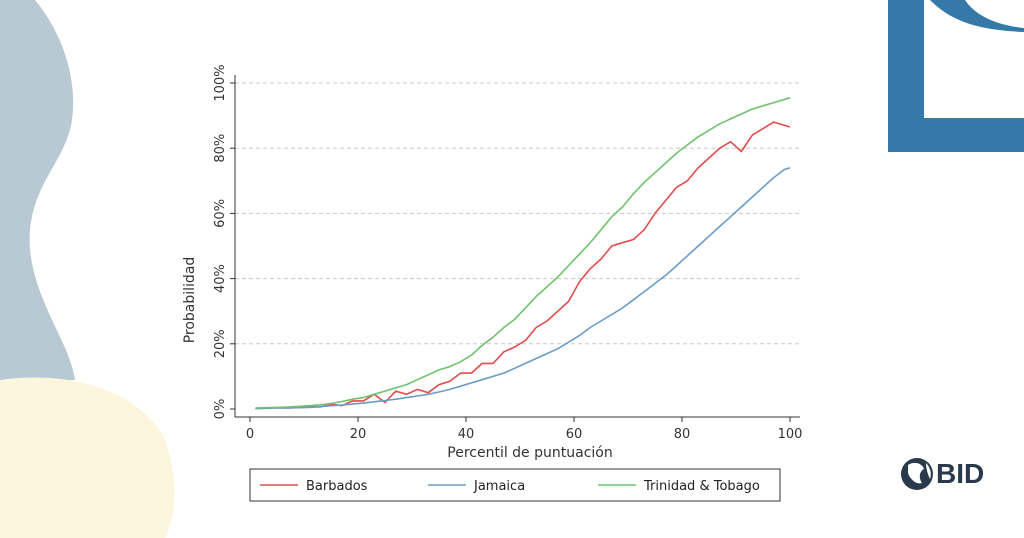 The height and width of the screenshot is (538, 1024). Describe the element at coordinates (220, 409) in the screenshot. I see `y-tick-label: 0%` at that location.